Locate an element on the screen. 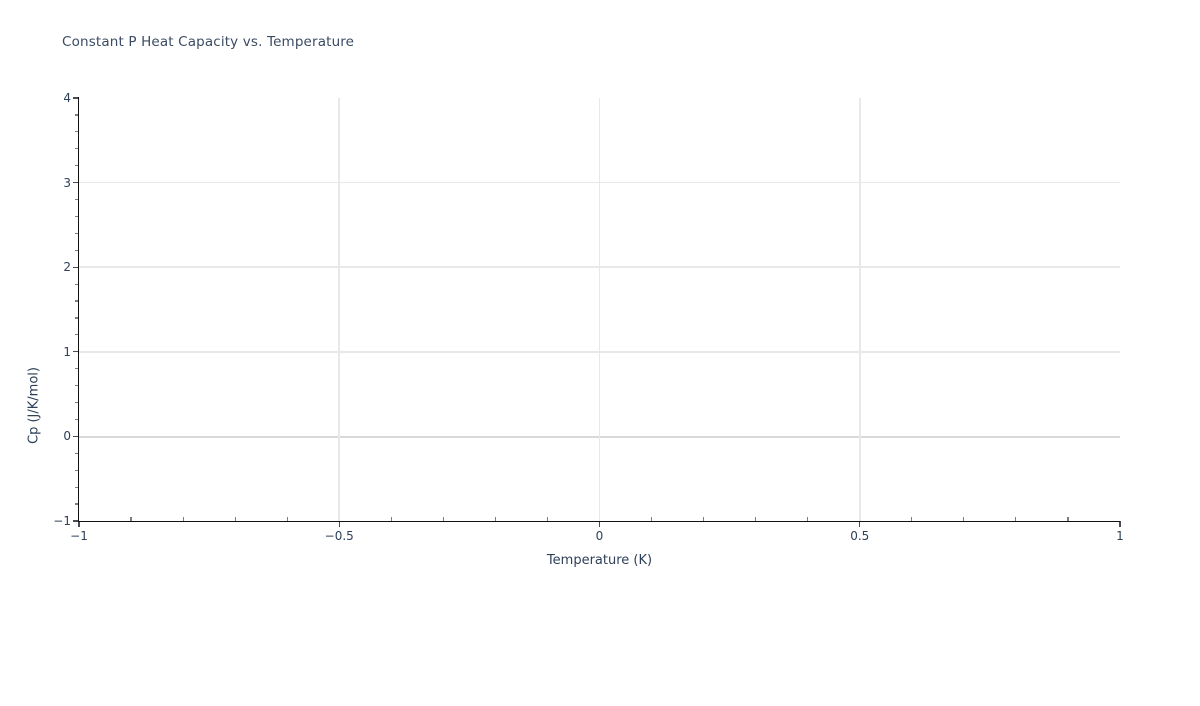  y-axis-label-wrapper: Cp (J/K/mol) is located at coordinates (33, 309).